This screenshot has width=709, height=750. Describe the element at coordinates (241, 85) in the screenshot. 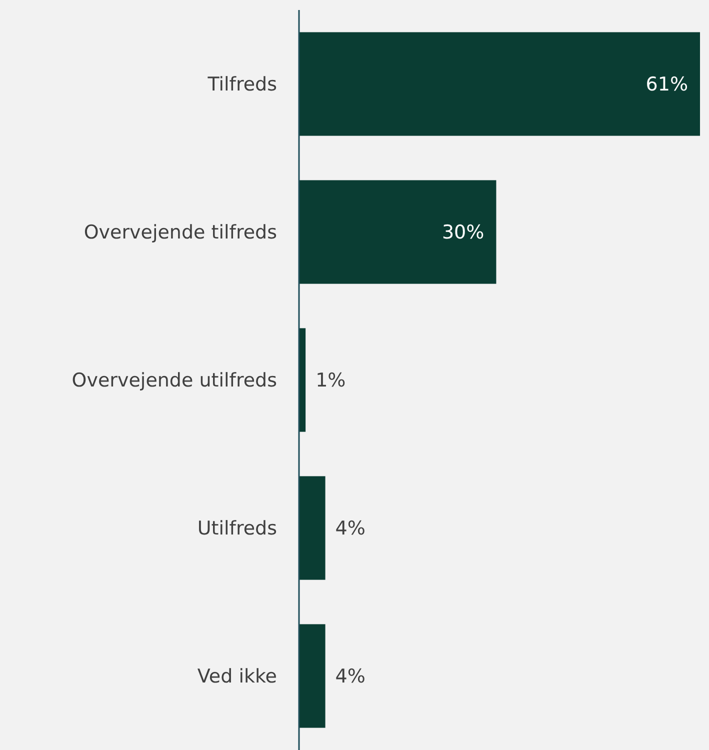

I see `y-tick-label: Tilfreds` at that location.